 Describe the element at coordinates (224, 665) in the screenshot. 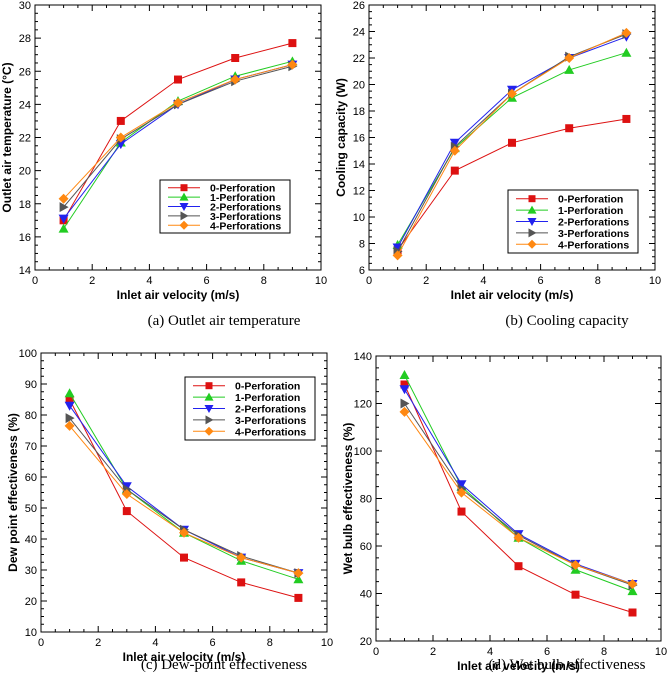

I see `figure-caption: (c) Dew-point effectiveness` at that location.